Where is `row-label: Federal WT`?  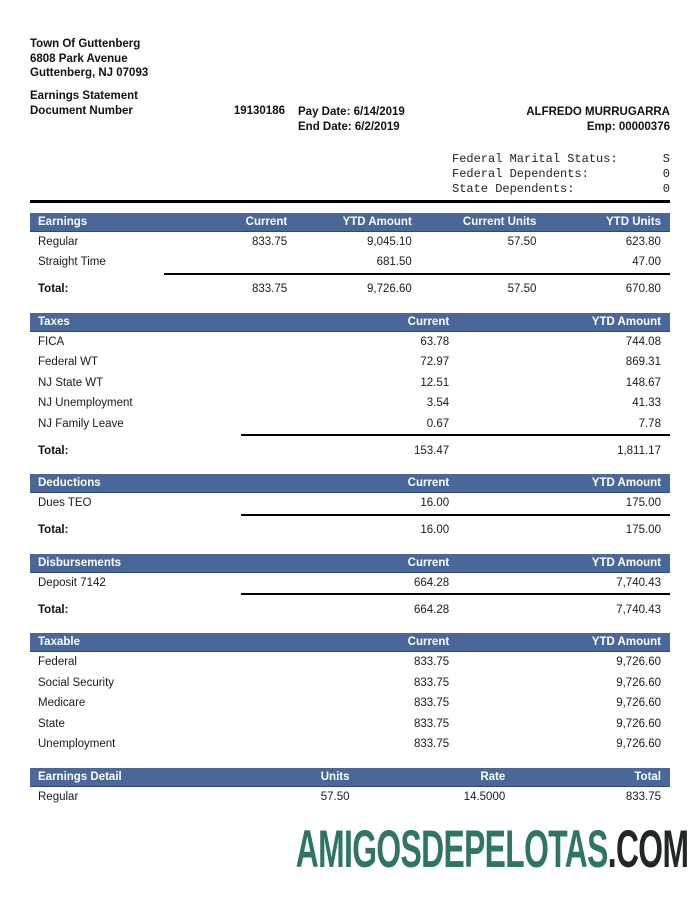
row-label: Federal WT is located at coordinates (68, 362).